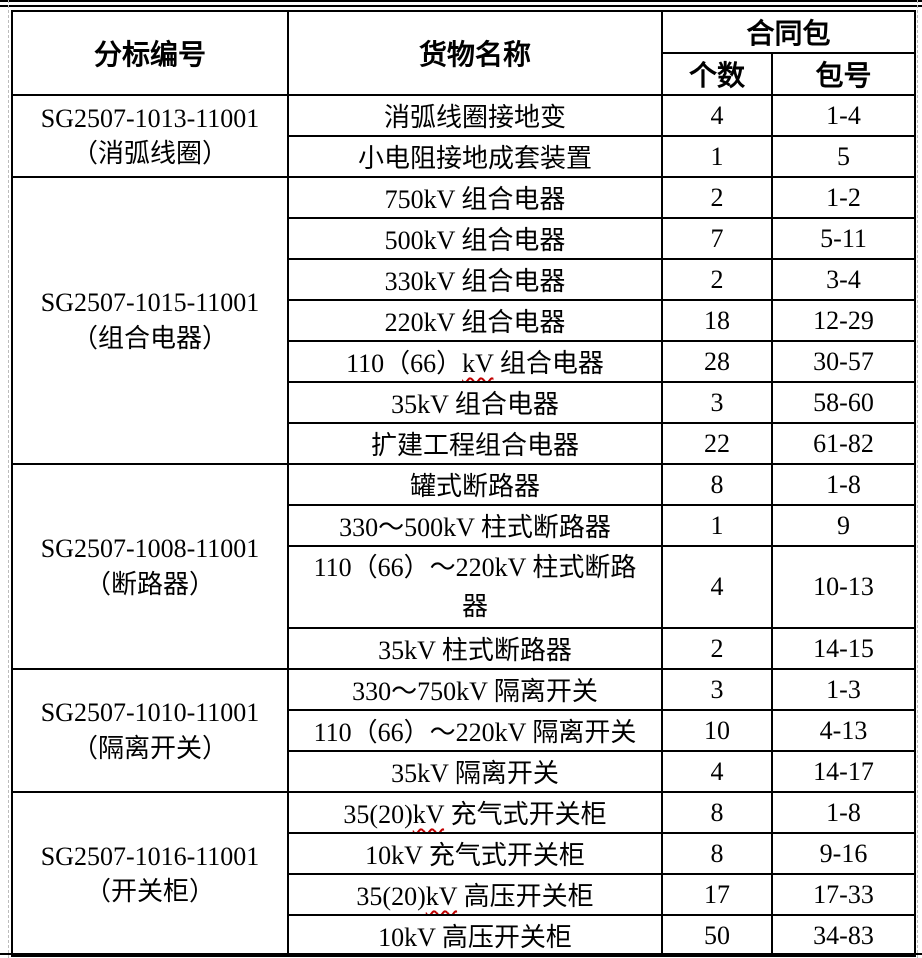 The width and height of the screenshot is (922, 958). I want to click on goods-name-cell: 罐式断路器, so click(475, 484).